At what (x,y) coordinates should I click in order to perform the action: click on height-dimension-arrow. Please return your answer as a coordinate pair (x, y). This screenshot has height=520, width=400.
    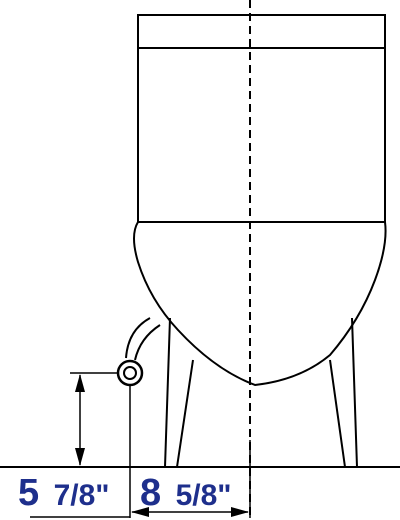
    Looking at the image, I should click on (80, 420).